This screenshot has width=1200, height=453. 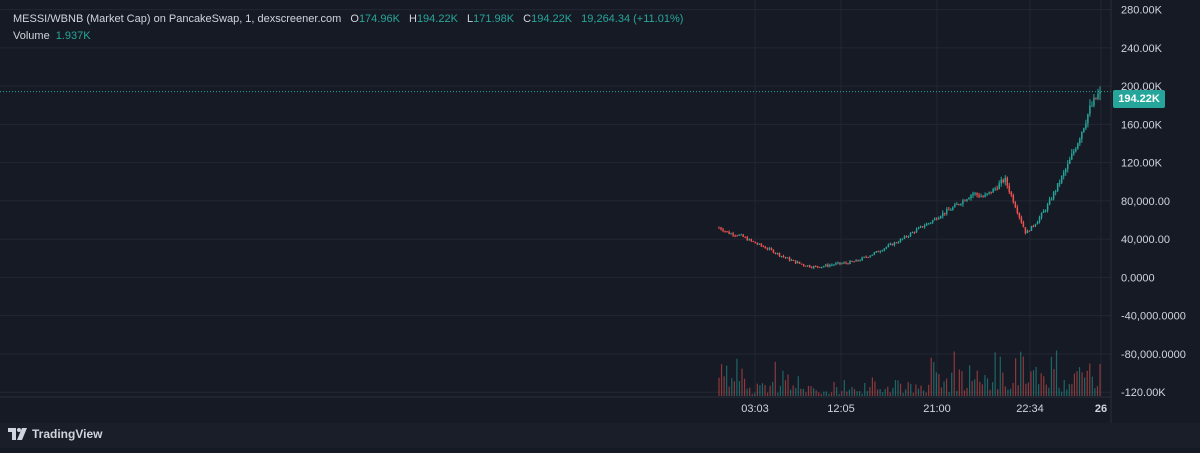 I want to click on open-value: 174.96K, so click(x=379, y=19).